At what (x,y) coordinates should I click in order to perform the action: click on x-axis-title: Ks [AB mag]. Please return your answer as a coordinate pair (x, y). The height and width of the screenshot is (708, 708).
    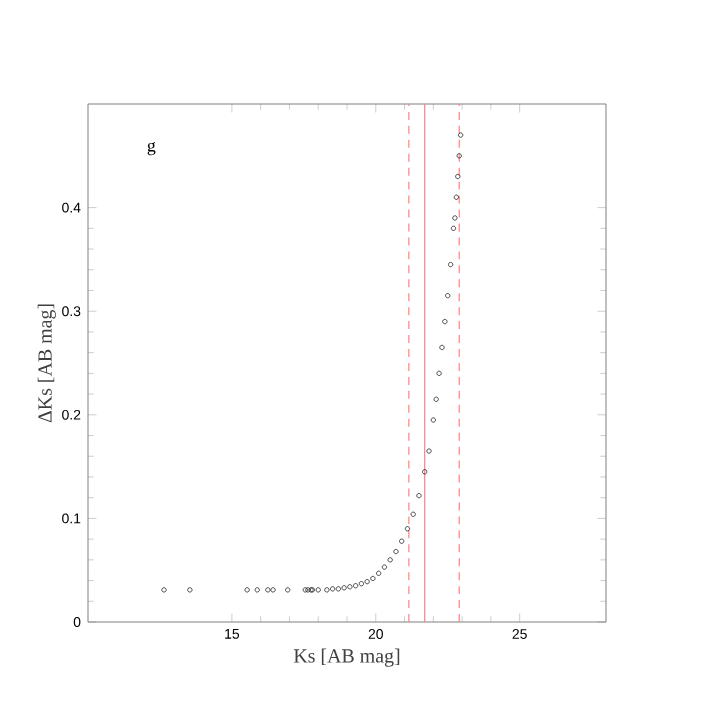
    Looking at the image, I should click on (346, 657).